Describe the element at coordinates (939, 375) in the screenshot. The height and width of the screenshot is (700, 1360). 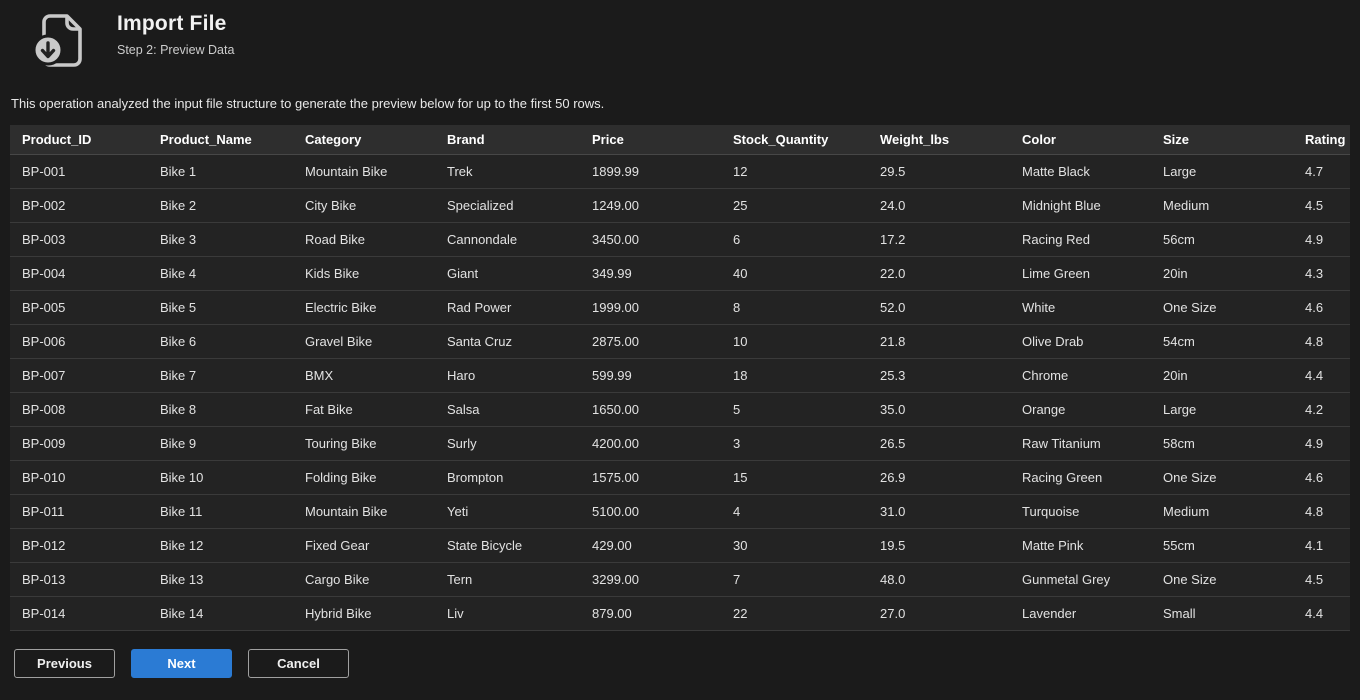
I see `table-cell: 25.3` at that location.